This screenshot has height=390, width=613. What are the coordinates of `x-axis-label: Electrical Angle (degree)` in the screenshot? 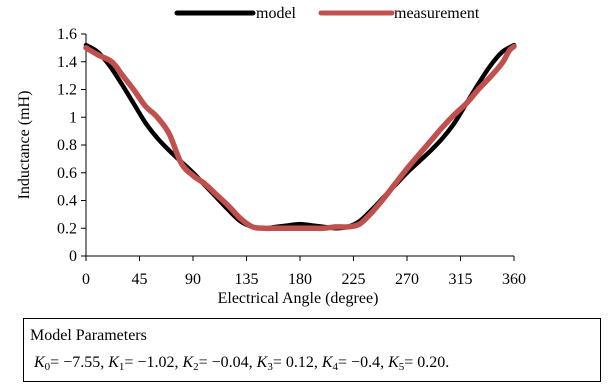 It's located at (298, 298).